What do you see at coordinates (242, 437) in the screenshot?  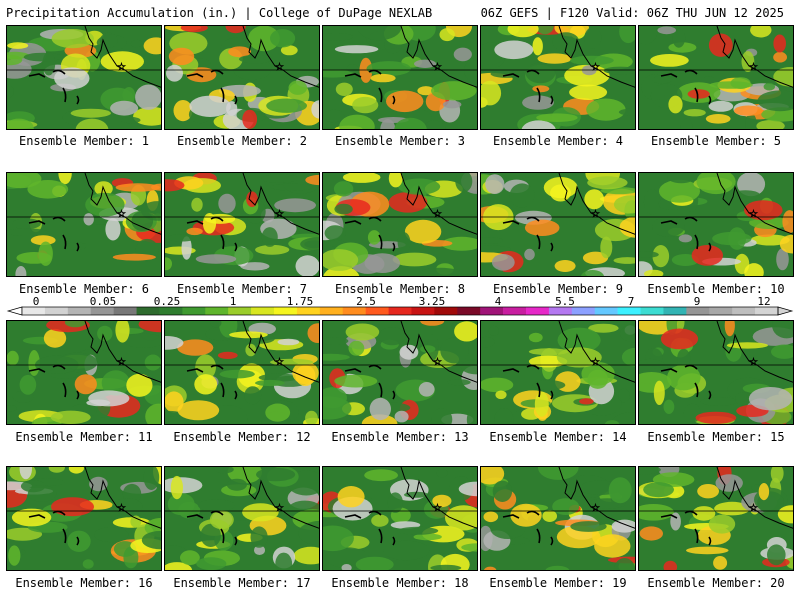 I see `ensemble-member-label: Ensemble Member: 12` at bounding box center [242, 437].